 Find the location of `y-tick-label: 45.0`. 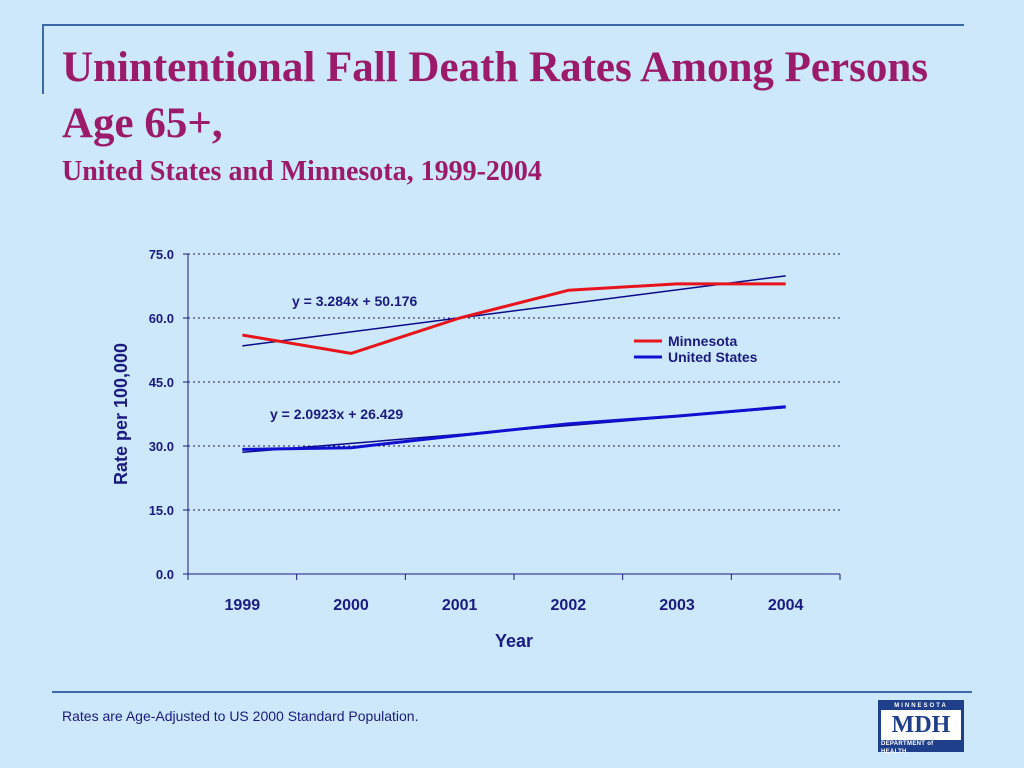

y-tick-label: 45.0 is located at coordinates (161, 382).